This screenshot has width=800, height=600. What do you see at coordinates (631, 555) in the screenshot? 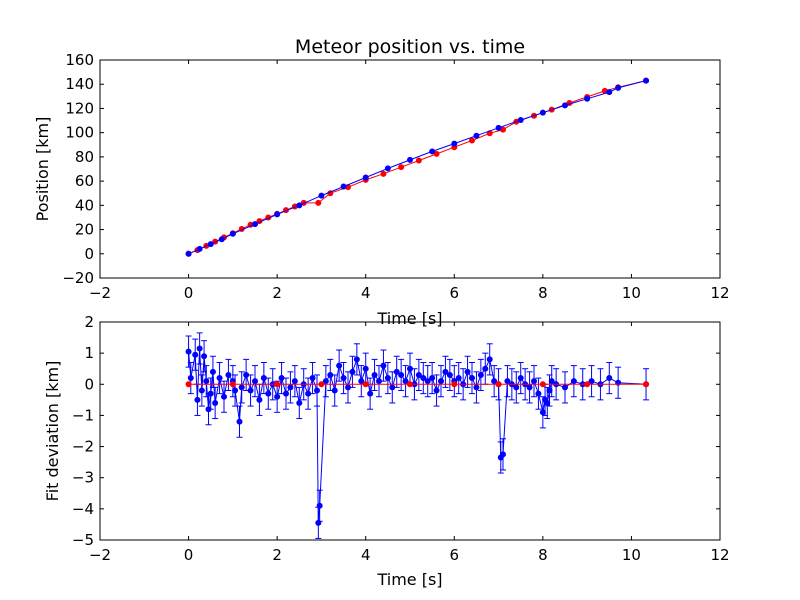
I see `deviation-x-tick-label: 10` at bounding box center [631, 555].